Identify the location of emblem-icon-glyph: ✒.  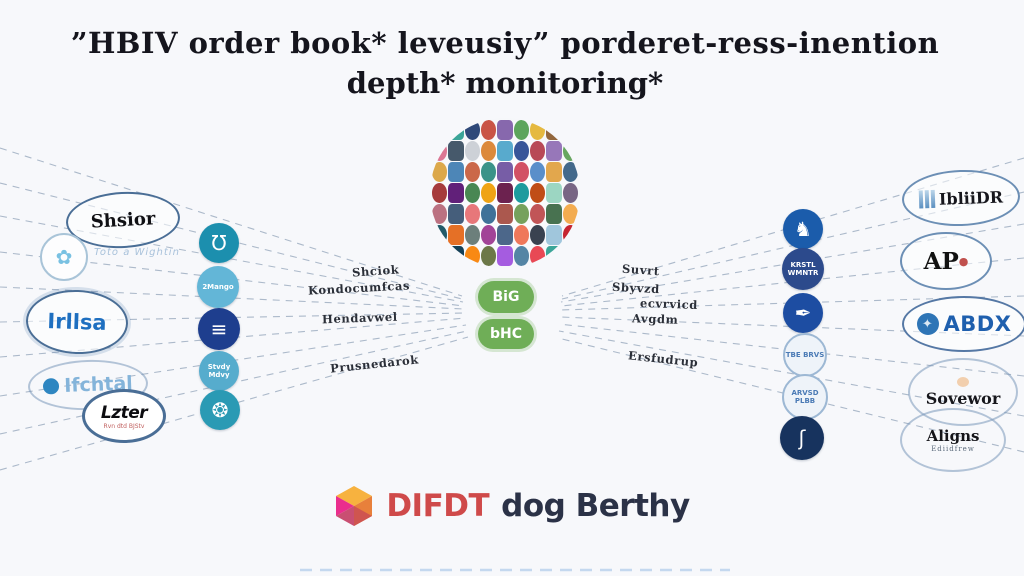
(803, 313).